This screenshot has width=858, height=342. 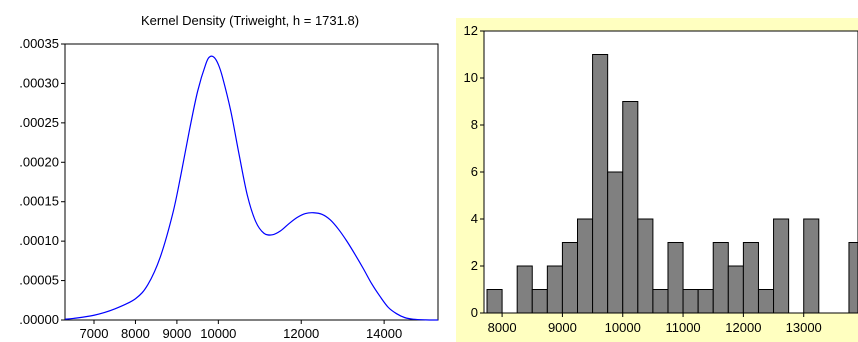 What do you see at coordinates (176, 333) in the screenshot?
I see `kernel-density-x-tick-label: 9000` at bounding box center [176, 333].